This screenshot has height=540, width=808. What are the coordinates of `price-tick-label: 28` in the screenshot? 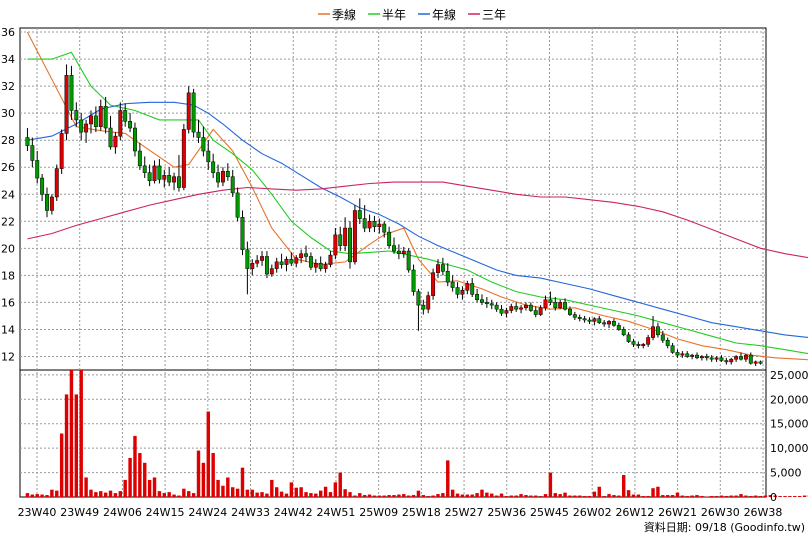 It's located at (8, 140).